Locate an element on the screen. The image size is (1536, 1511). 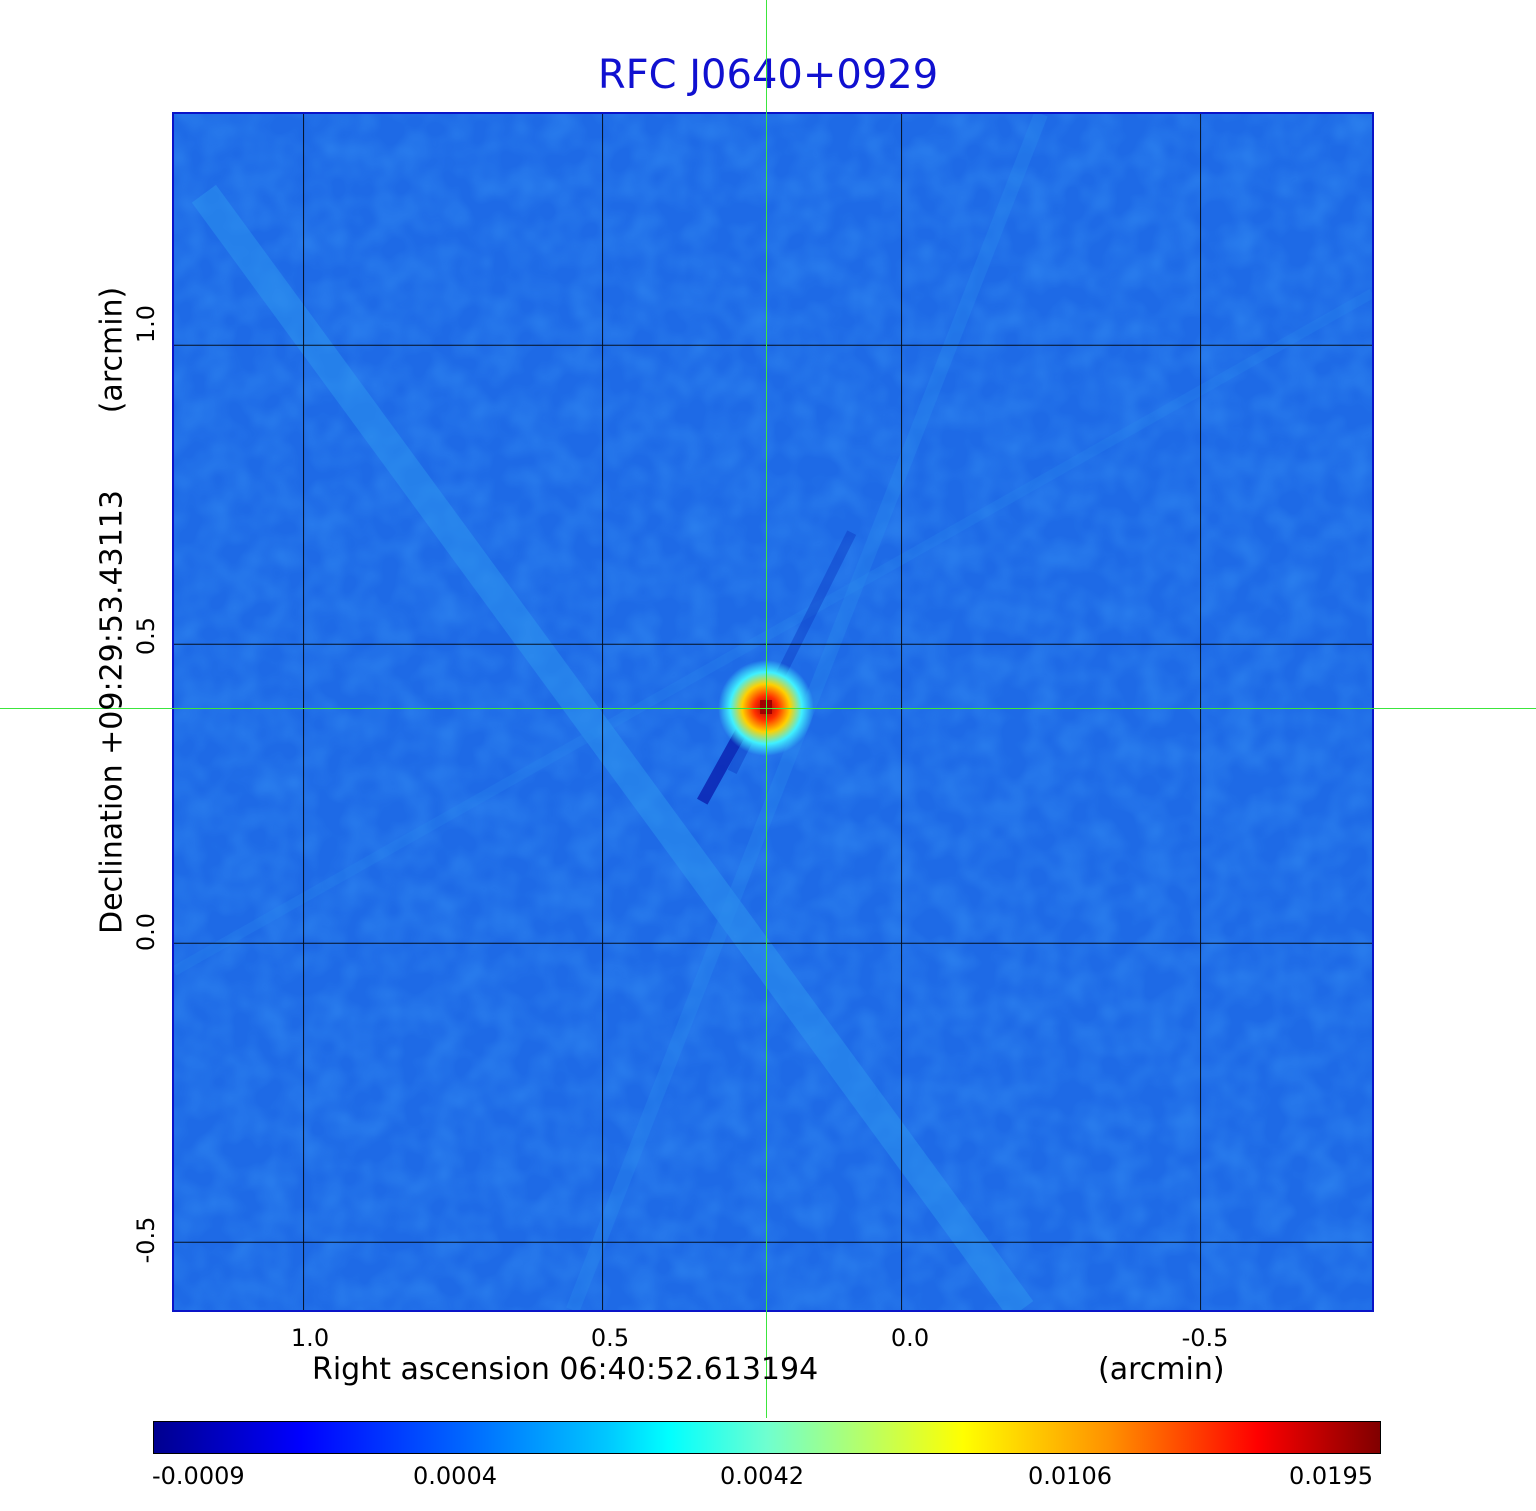
y-tick-label: -0.5 is located at coordinates (146, 1240).